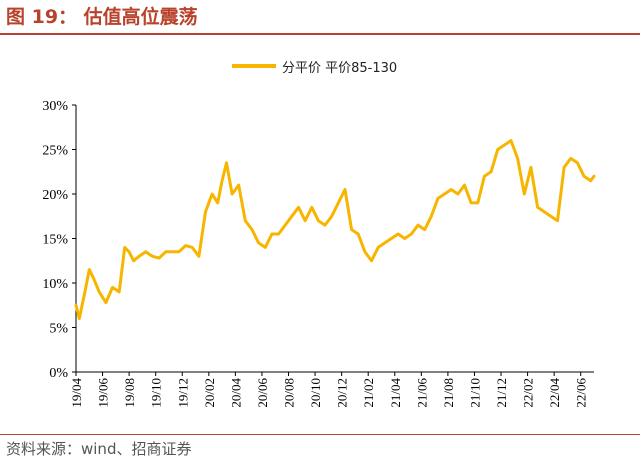 This screenshot has width=640, height=465. Describe the element at coordinates (448, 393) in the screenshot. I see `x-tick-label: 21/08` at that location.